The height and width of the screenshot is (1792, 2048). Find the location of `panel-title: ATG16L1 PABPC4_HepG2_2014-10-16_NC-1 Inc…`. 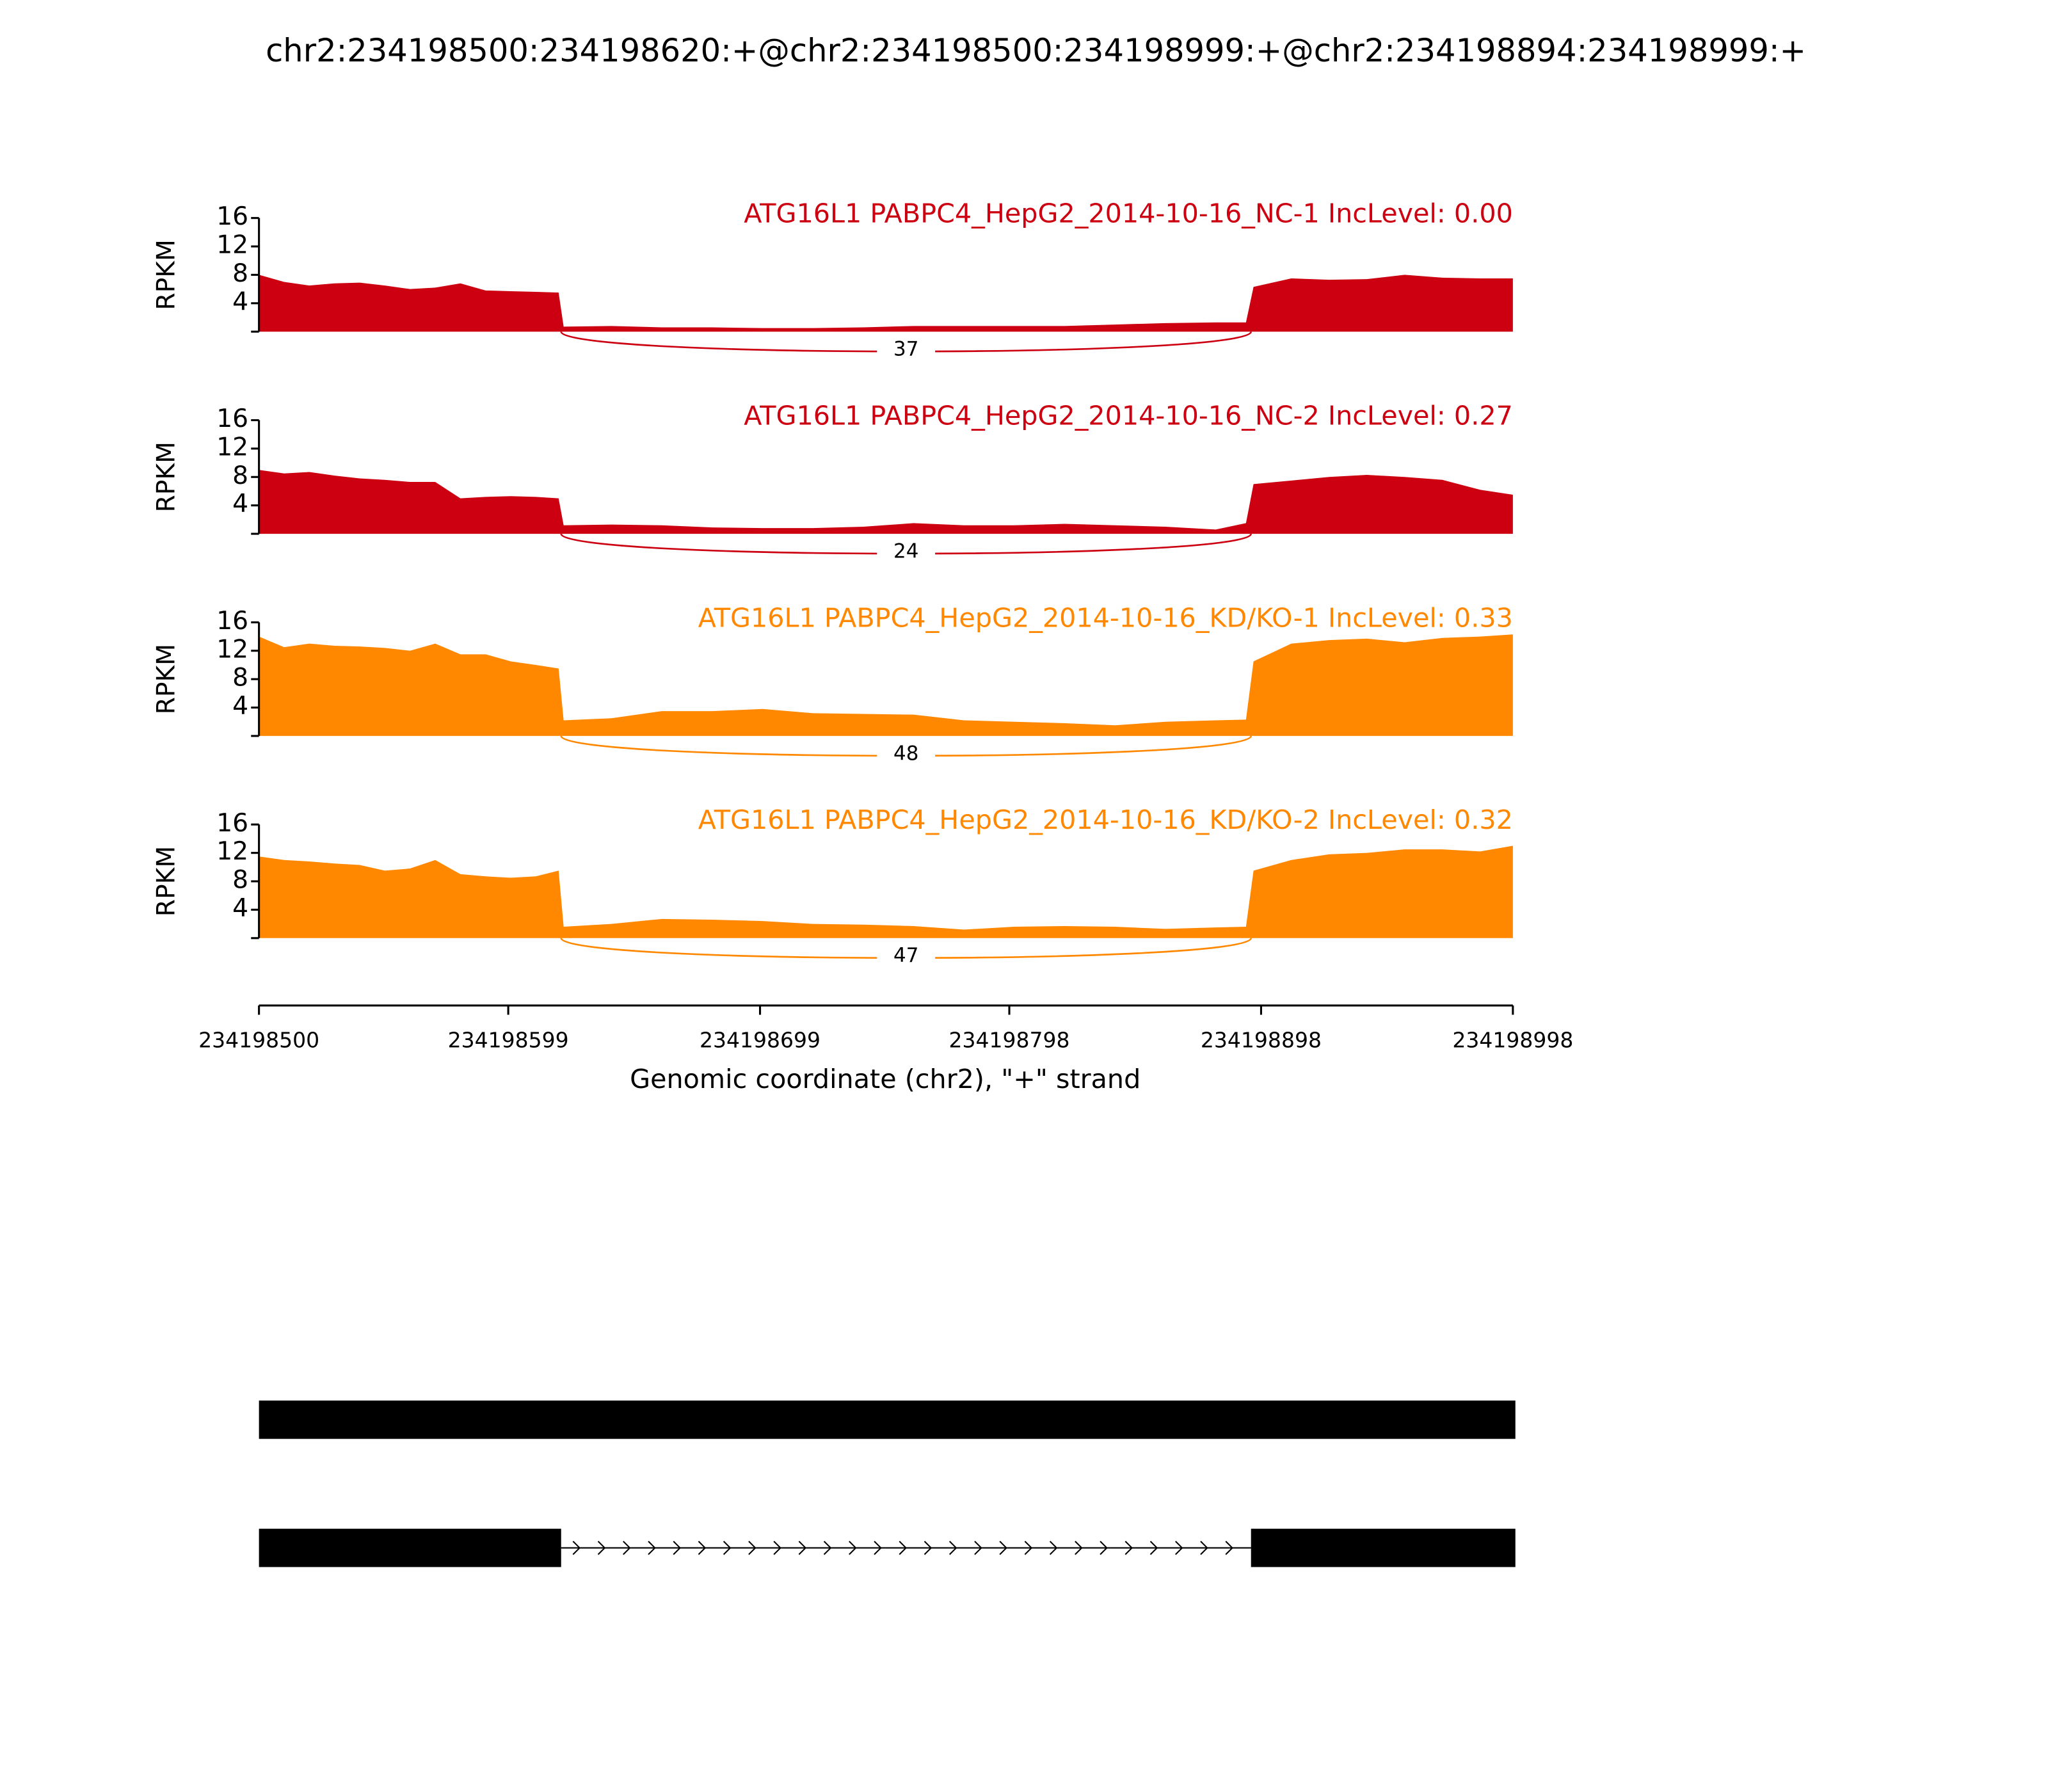

panel-title: ATG16L1 PABPC4_HepG2_2014-10-16_NC-1 Inc… is located at coordinates (1128, 213).